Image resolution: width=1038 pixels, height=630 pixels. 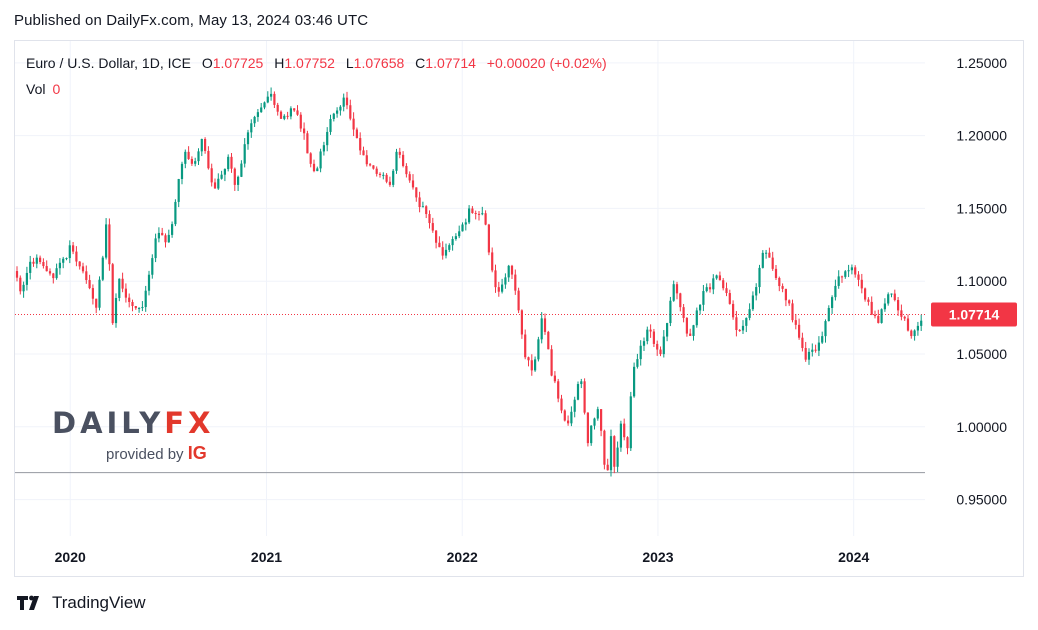 I want to click on x-axis: 2020 2021 2022 2023 2024, so click(x=462, y=557).